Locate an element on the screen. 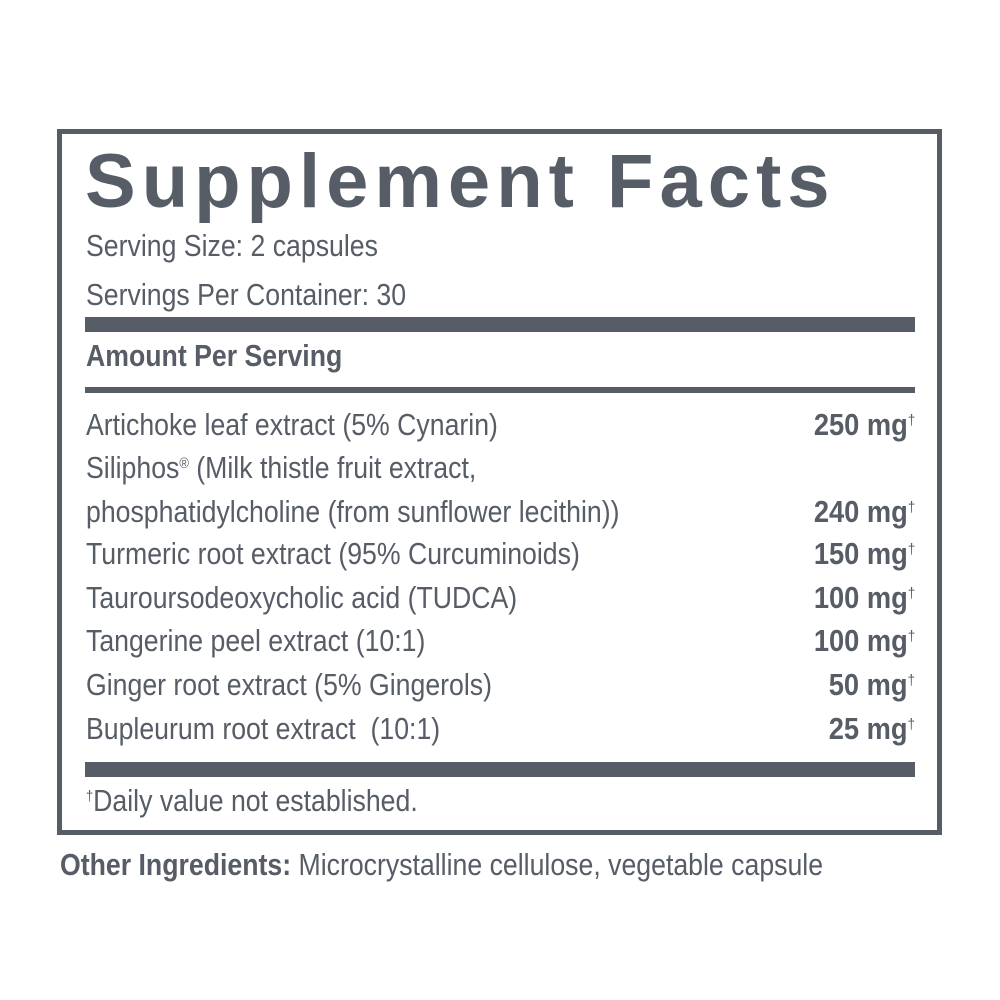  ingredient-amount: 240 mg† is located at coordinates (864, 512).